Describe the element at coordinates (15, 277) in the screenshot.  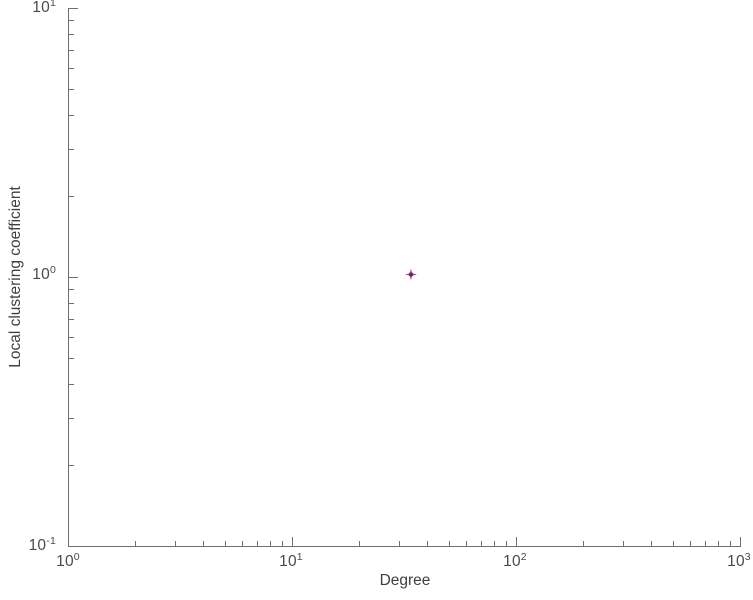
I see `y-axis-title: Local clustering coefficient` at that location.